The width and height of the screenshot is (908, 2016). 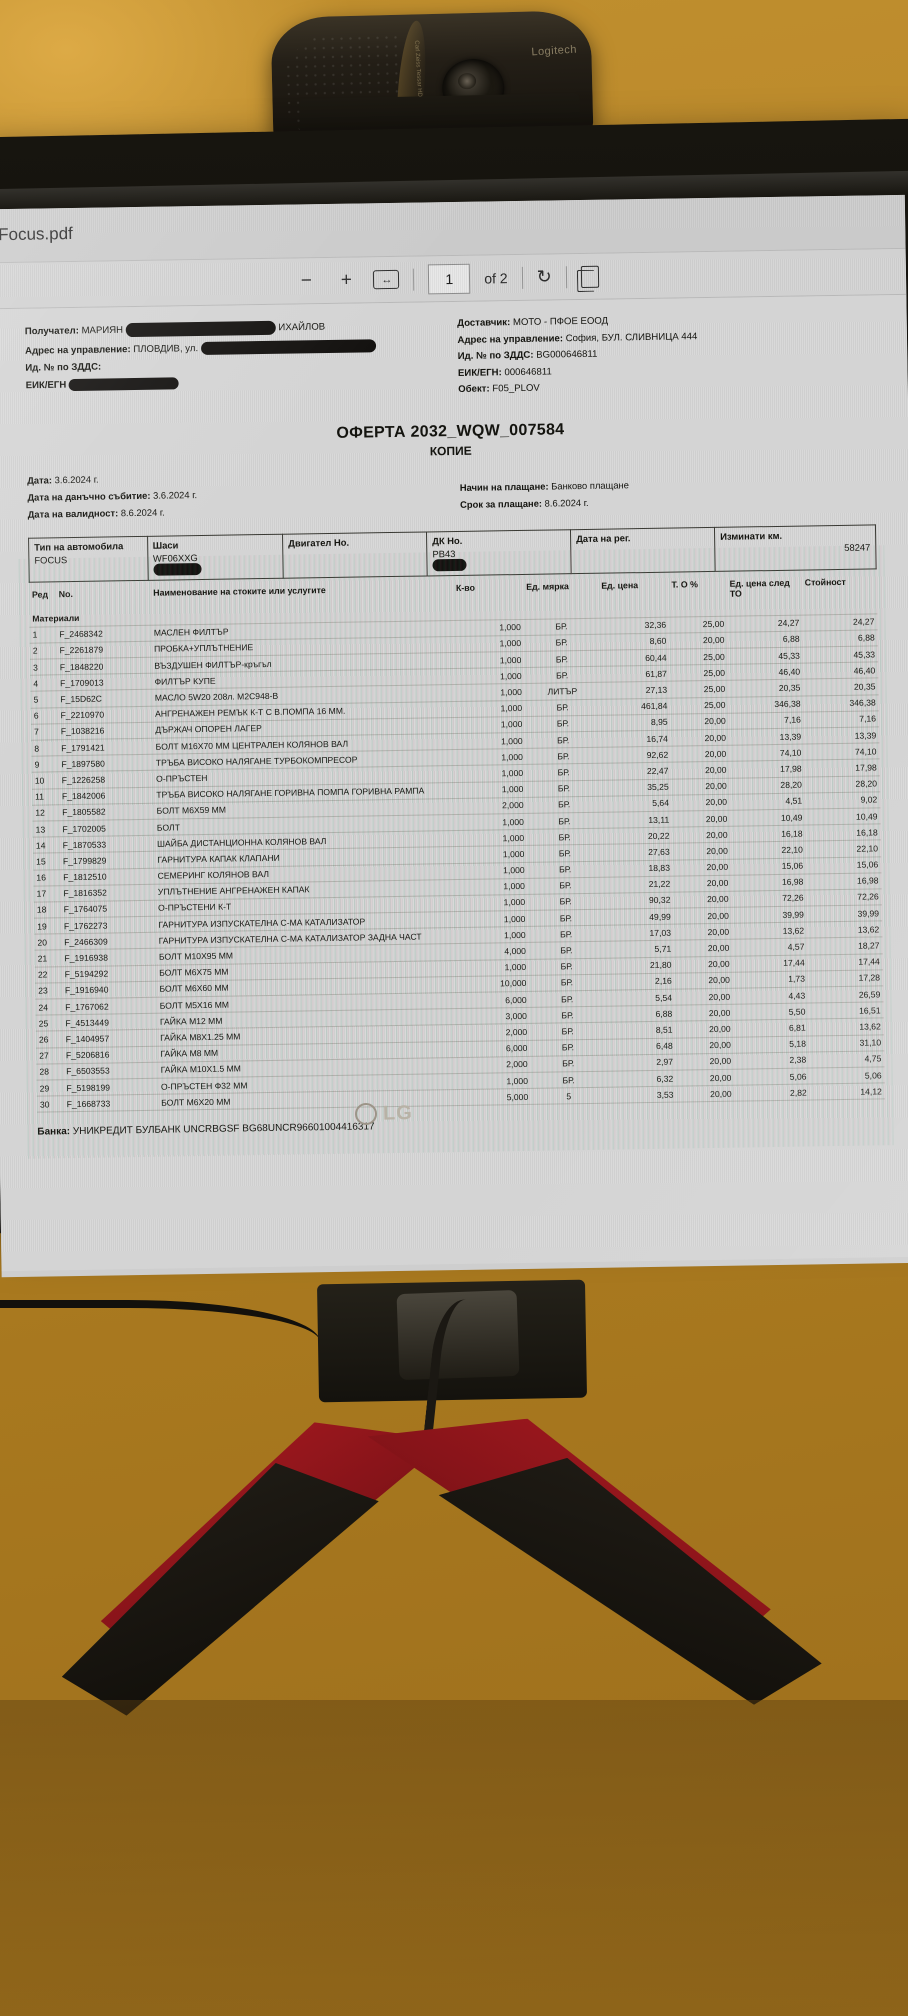 What do you see at coordinates (544, 276) in the screenshot?
I see `rotate-icon: ↻` at bounding box center [544, 276].